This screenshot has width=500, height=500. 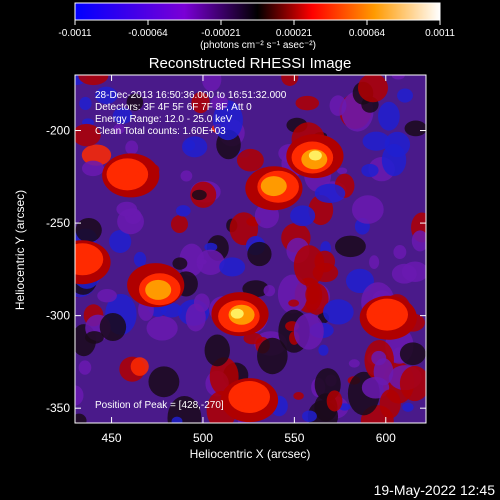 I want to click on x-tick-label: 550, so click(x=294, y=438).